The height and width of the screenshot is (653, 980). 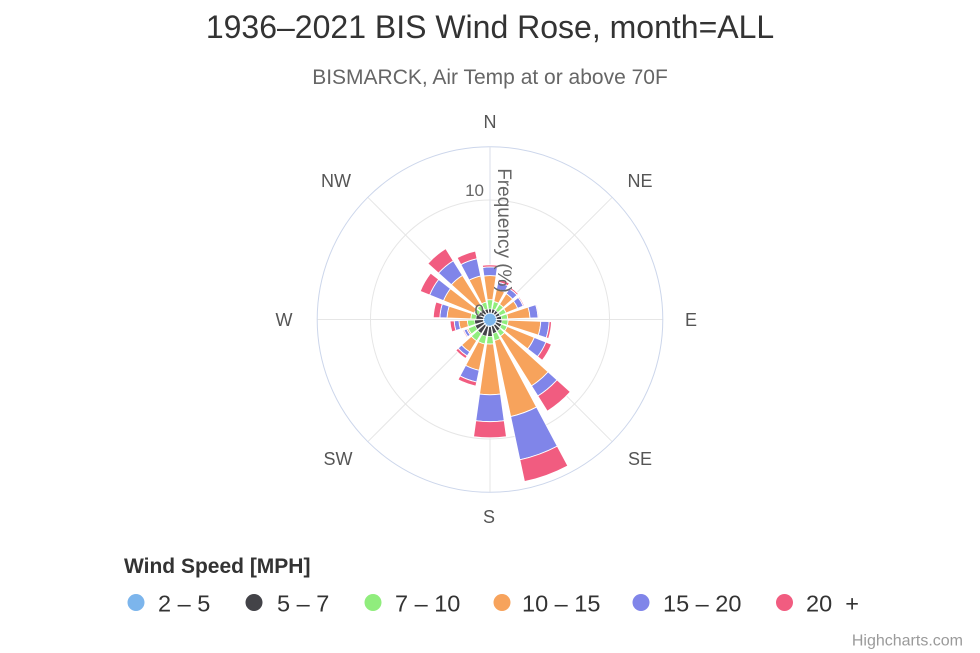 What do you see at coordinates (503, 230) in the screenshot?
I see `svg-text: Frequency (%)` at bounding box center [503, 230].